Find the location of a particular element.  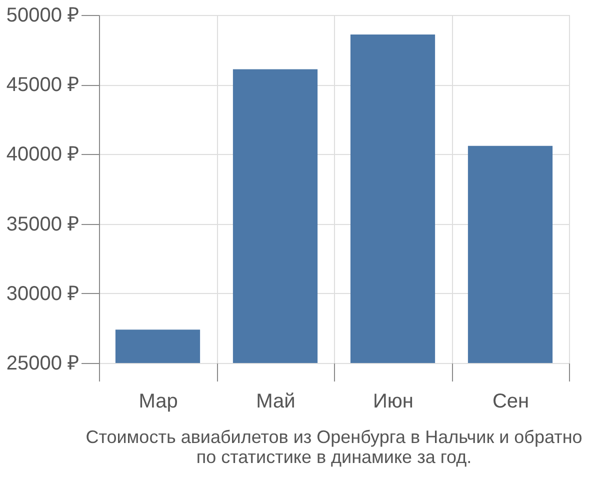

x-tick-label: Сен is located at coordinates (511, 401).